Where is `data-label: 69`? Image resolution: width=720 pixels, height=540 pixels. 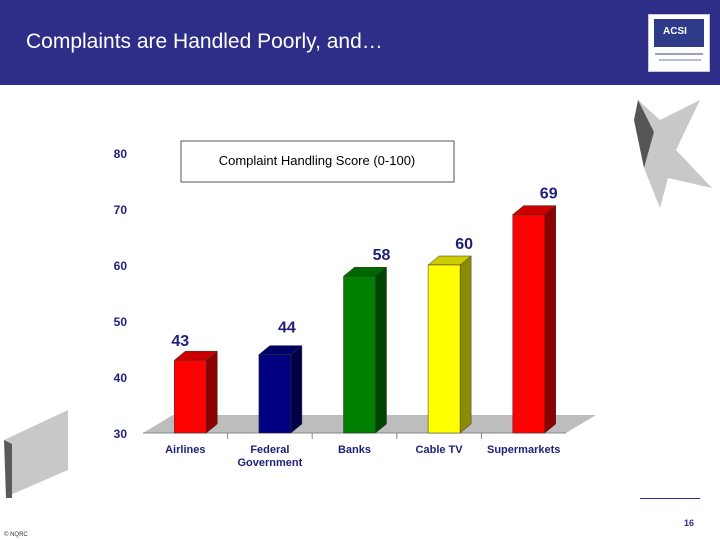
data-label: 69 is located at coordinates (549, 194).